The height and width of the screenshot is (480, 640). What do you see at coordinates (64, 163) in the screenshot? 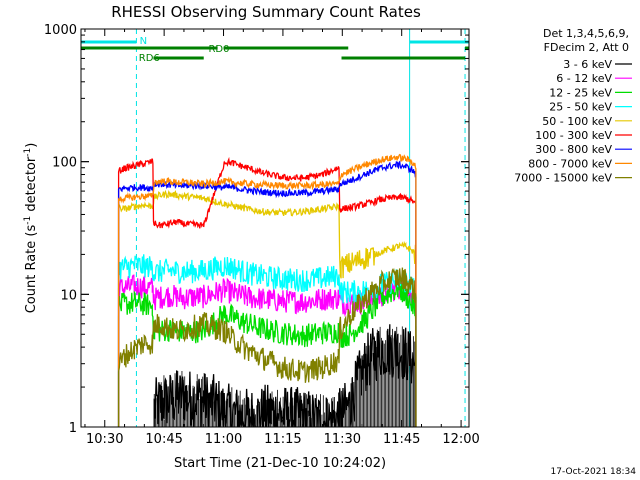
I see `y-tick-label: 100` at bounding box center [64, 163].